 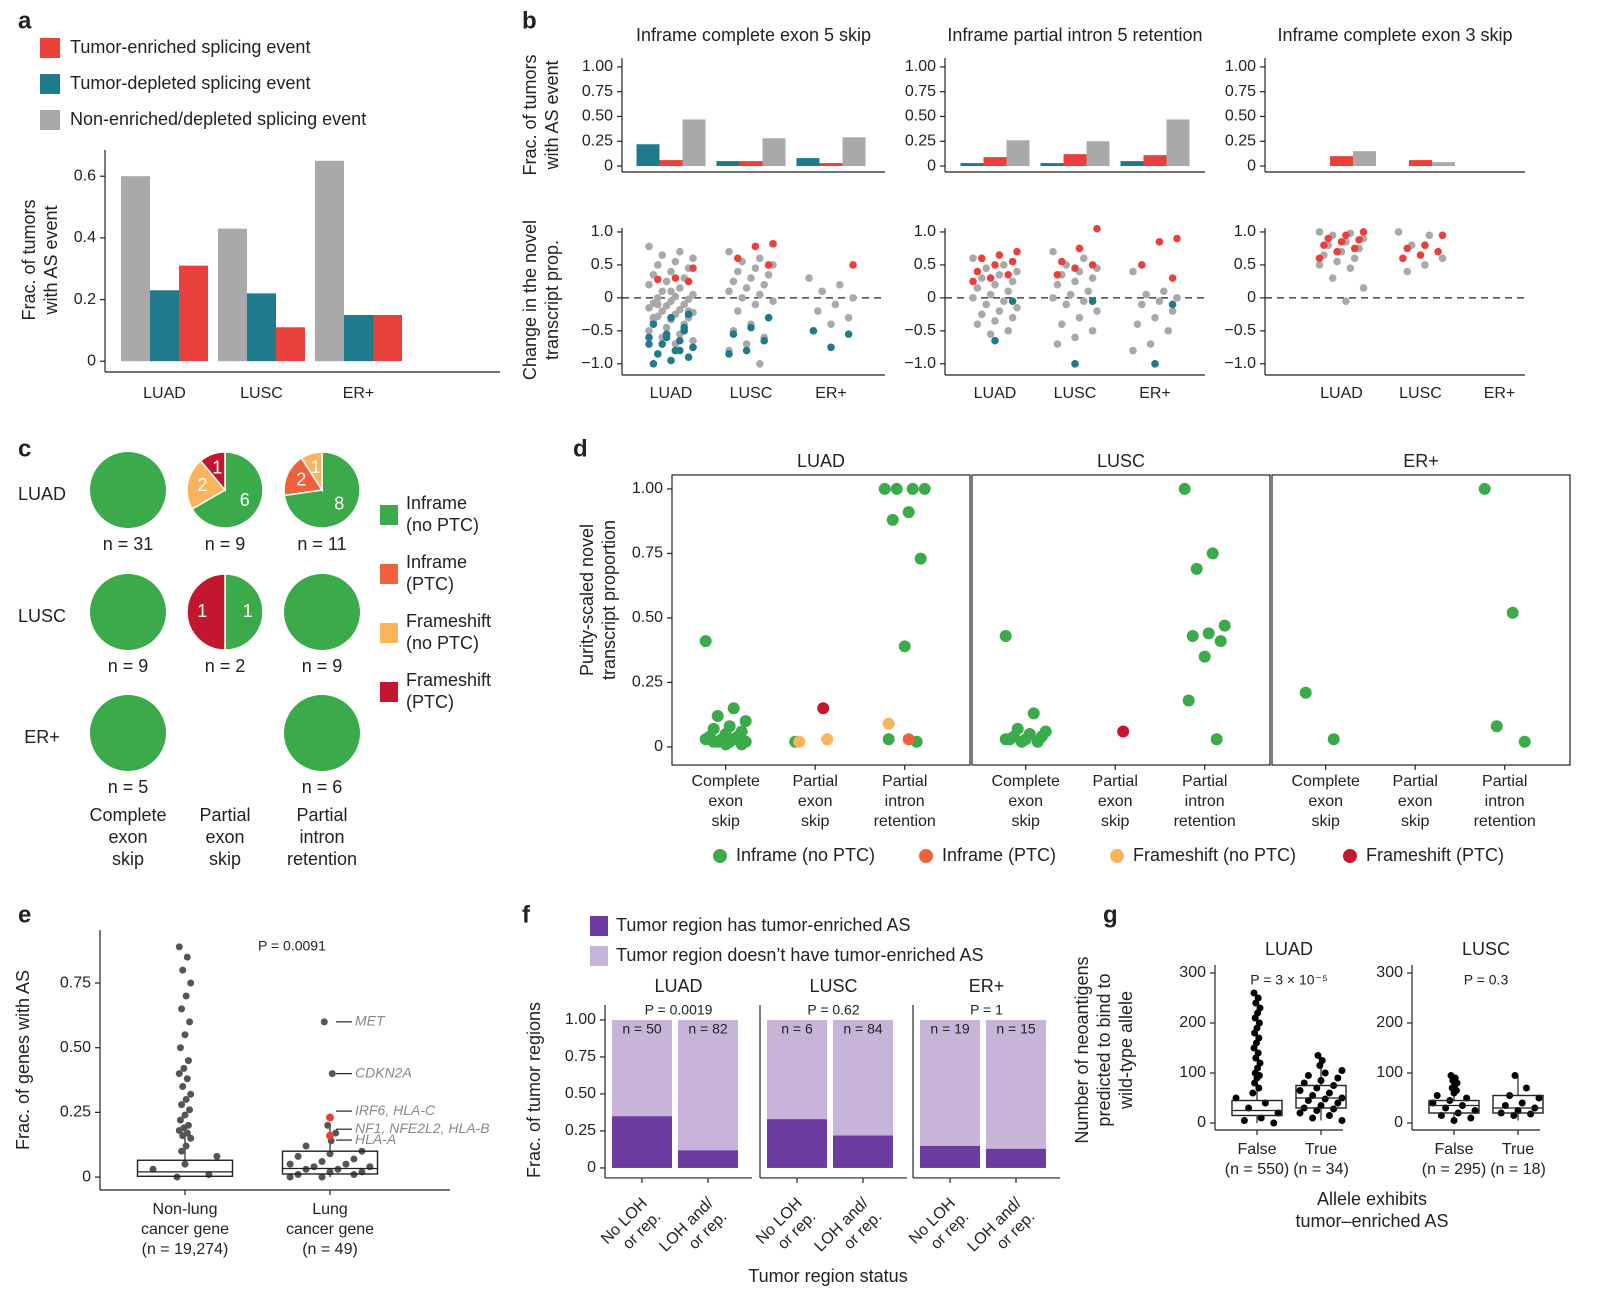 I want to click on x-tick-label-line: True, so click(x=1518, y=1149).